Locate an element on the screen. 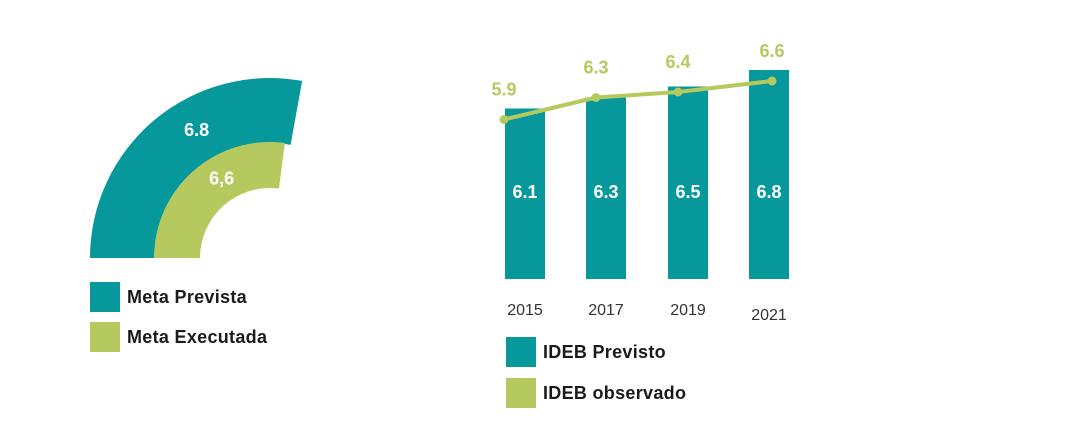 The height and width of the screenshot is (427, 1080). line-value-label: 6.6 is located at coordinates (771, 51).